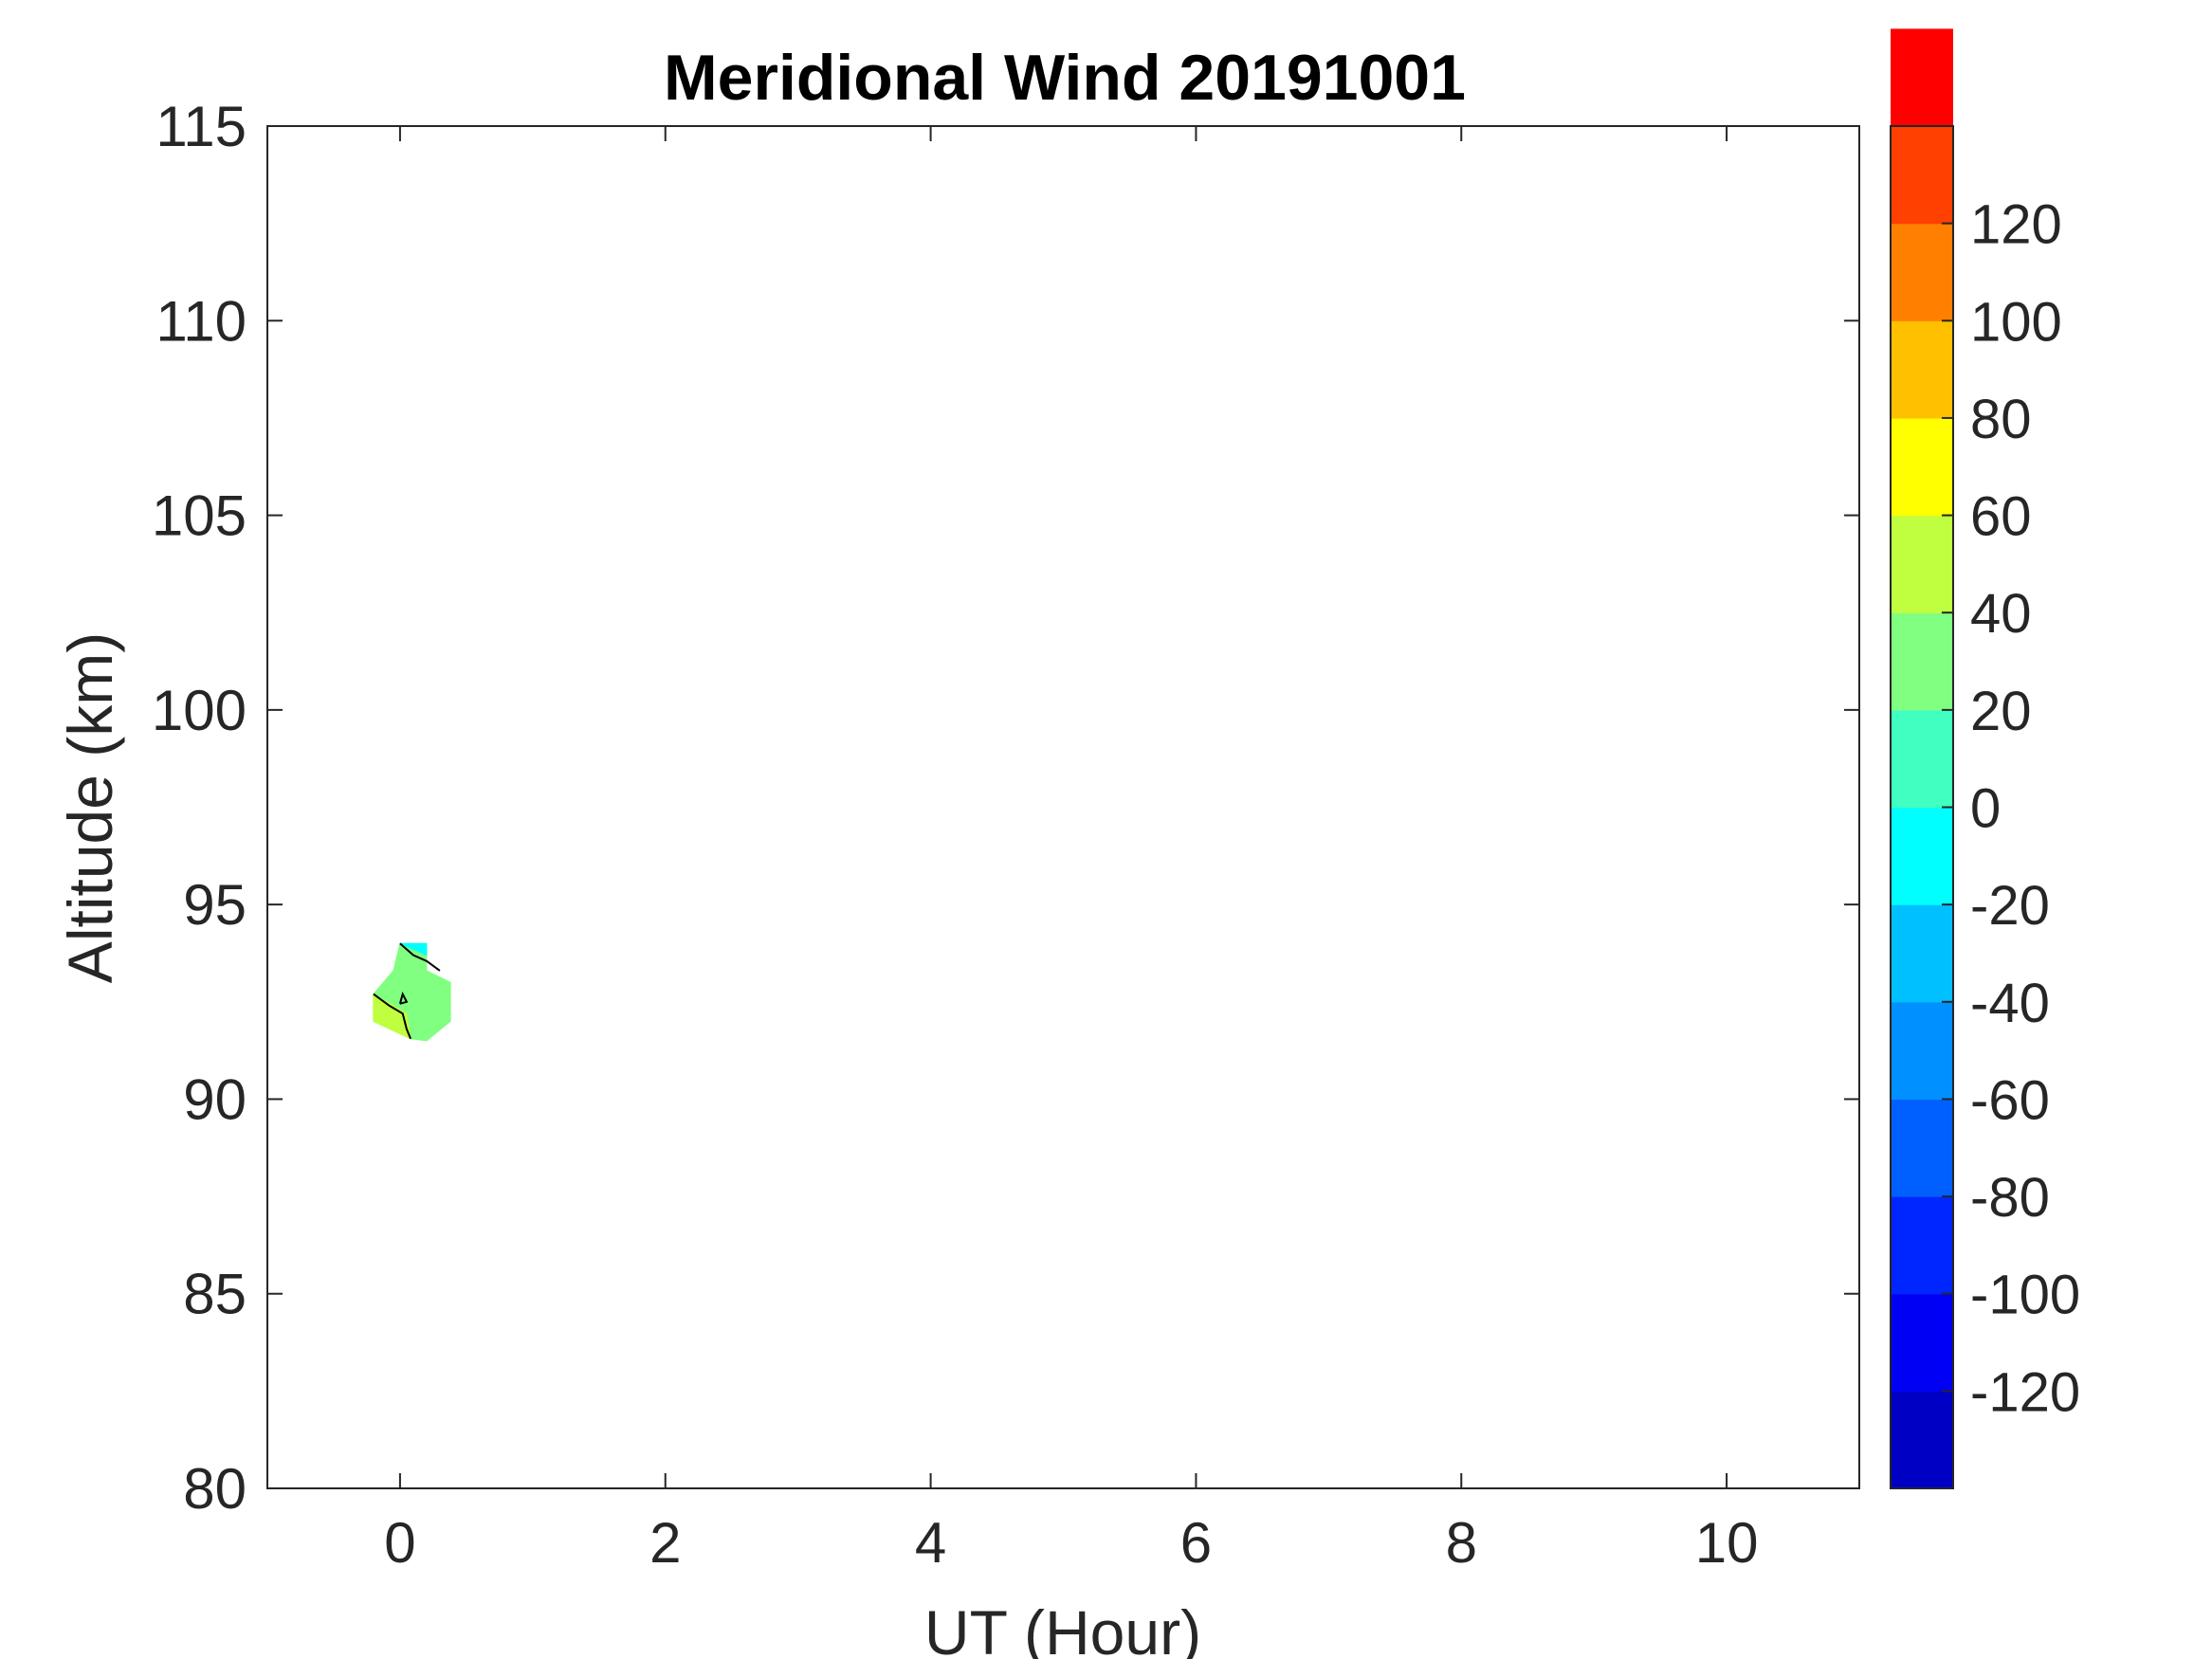  Describe the element at coordinates (2001, 711) in the screenshot. I see `colorbar-tick-label: 20` at that location.